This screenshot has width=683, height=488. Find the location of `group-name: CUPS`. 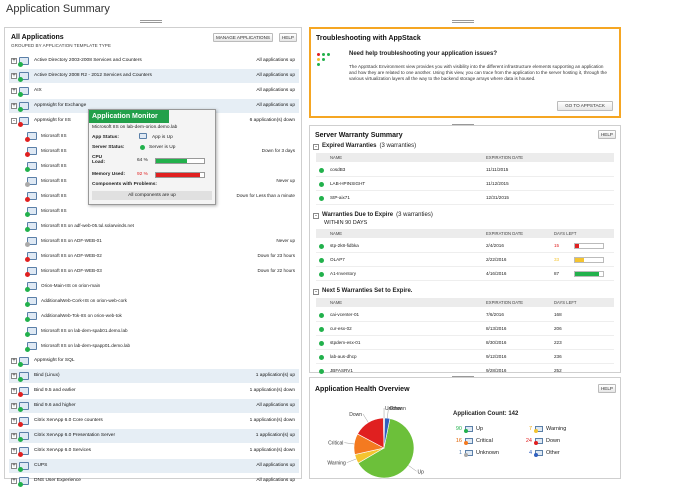

group-name: CUPS is located at coordinates (40, 466).